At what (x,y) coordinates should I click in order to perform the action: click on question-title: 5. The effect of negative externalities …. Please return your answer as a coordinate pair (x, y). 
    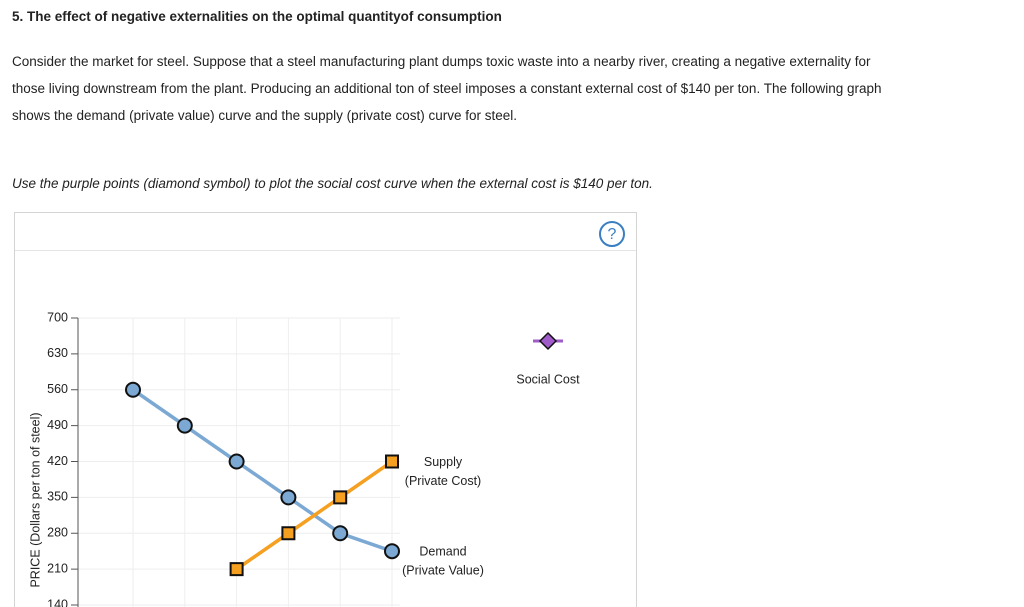
    Looking at the image, I should click on (257, 16).